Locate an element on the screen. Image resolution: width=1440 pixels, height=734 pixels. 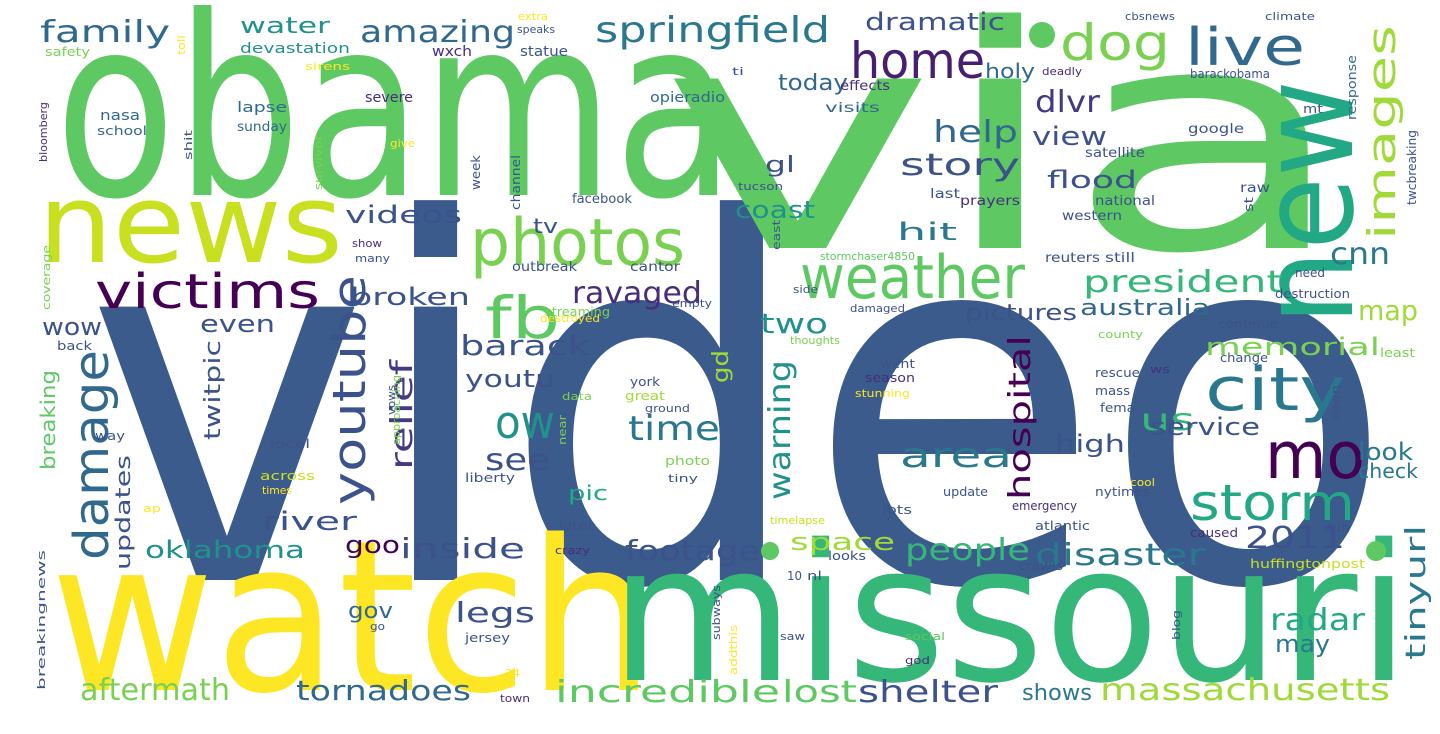
word-town: town is located at coordinates (515, 698).